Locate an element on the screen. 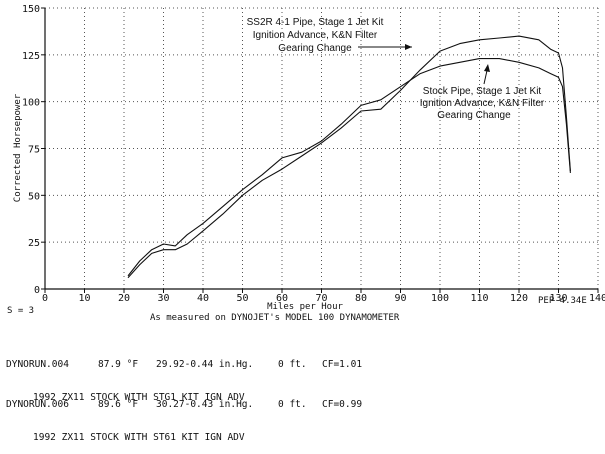 Image resolution: width=605 pixels, height=454 pixels. x-tick-label: 10 is located at coordinates (84, 298).